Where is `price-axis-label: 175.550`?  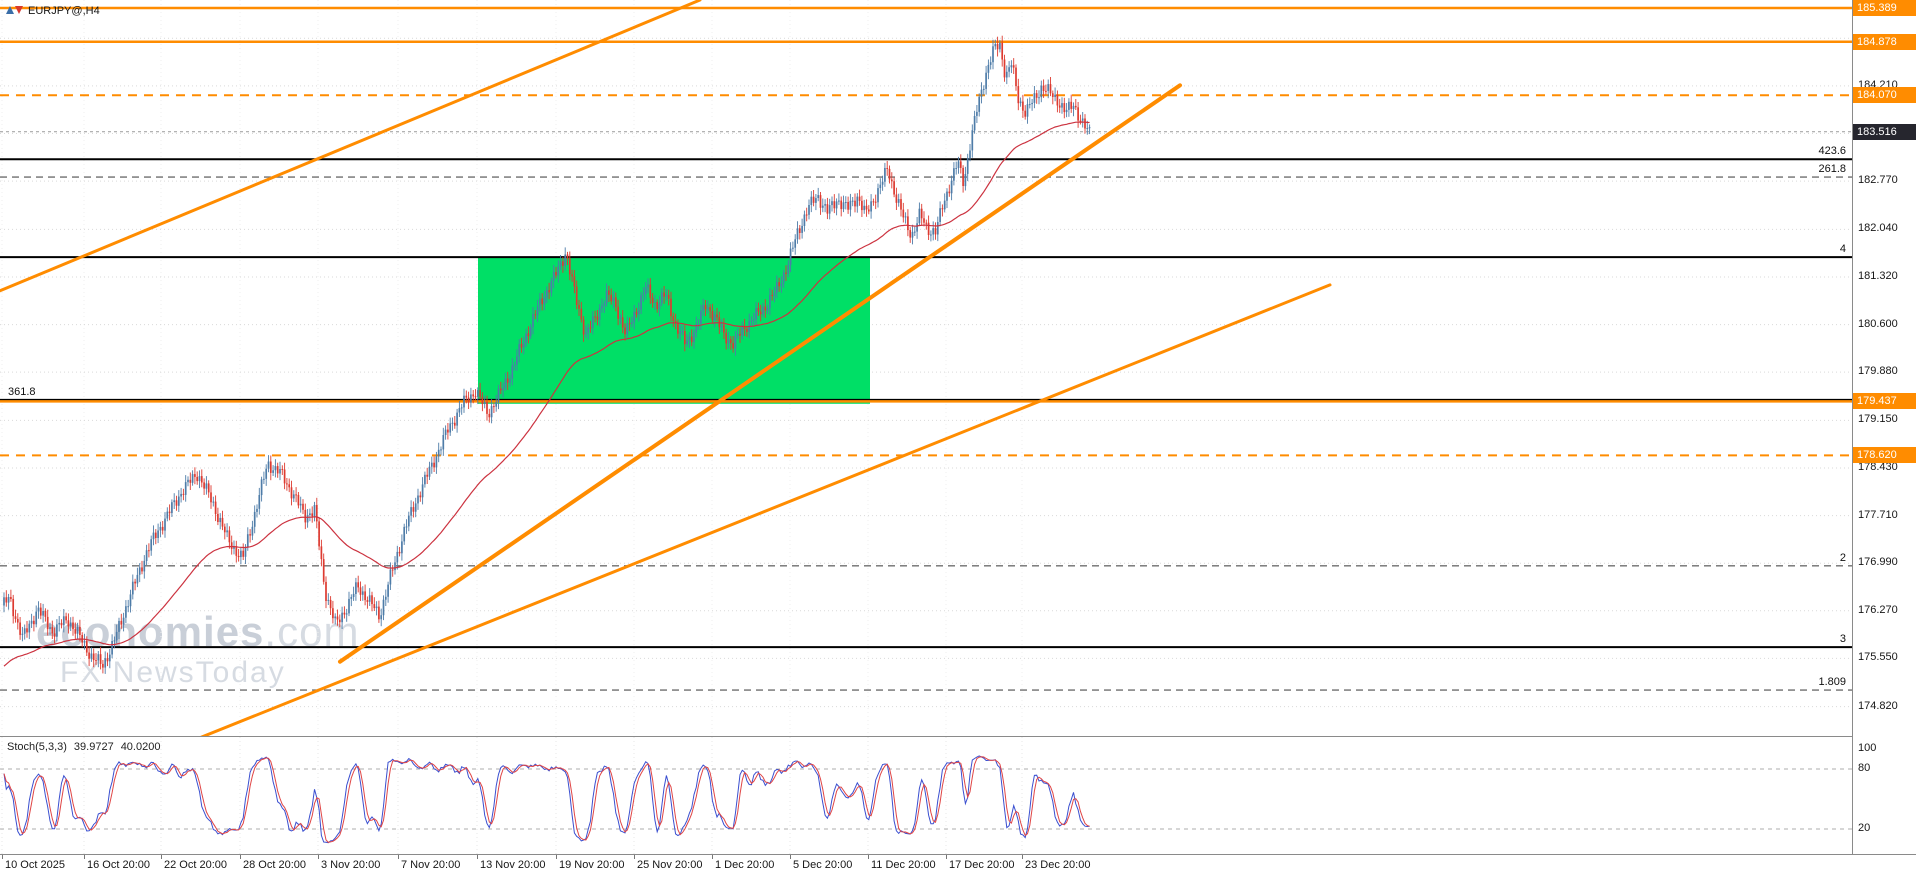 price-axis-label: 175.550 is located at coordinates (1878, 657).